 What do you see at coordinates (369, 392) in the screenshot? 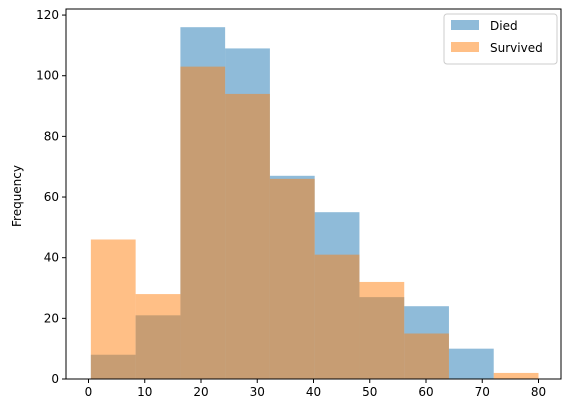
I see `x-tick-label: 50` at bounding box center [369, 392].